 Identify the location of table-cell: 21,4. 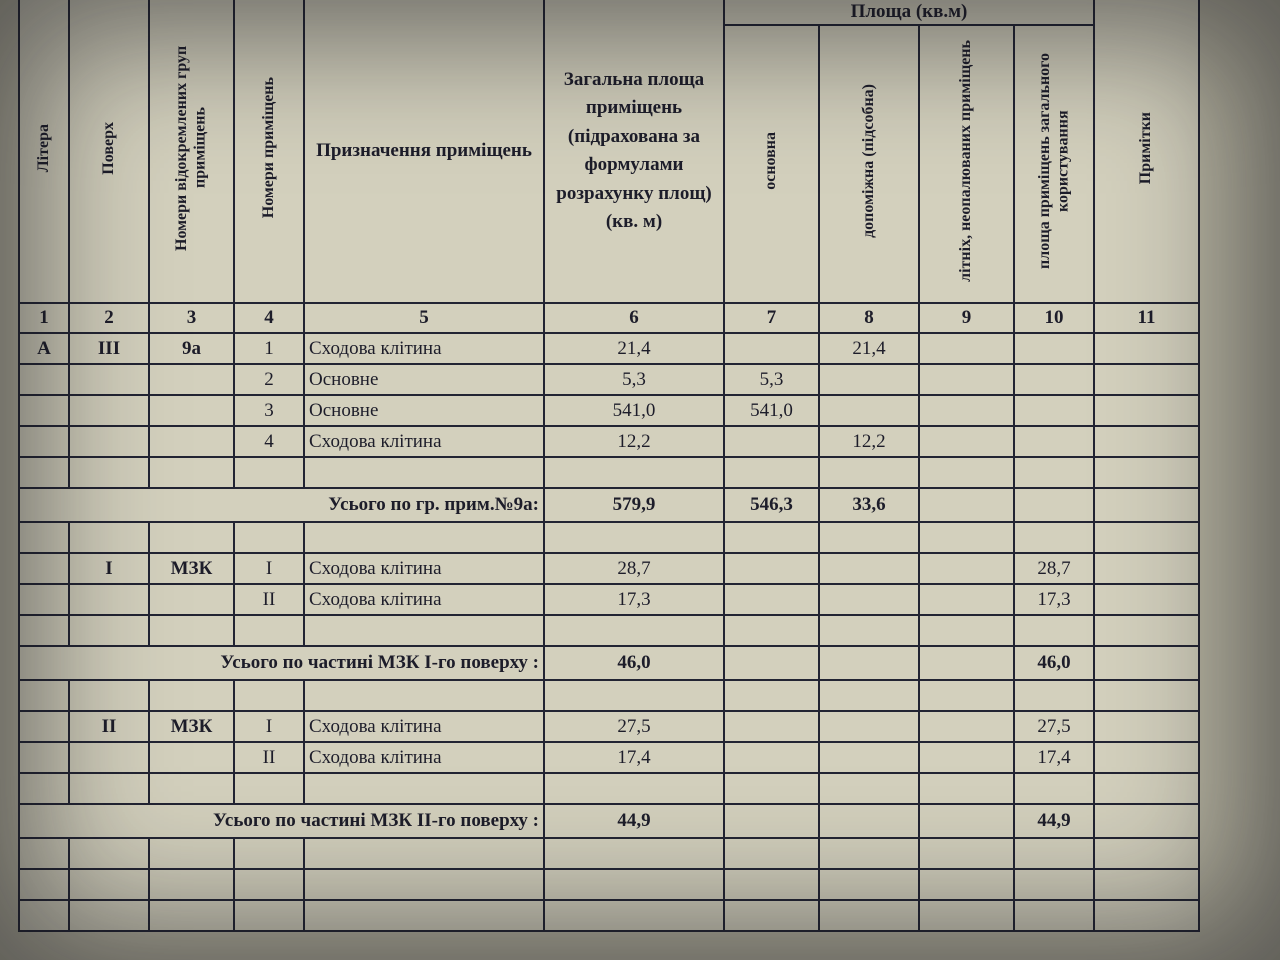
(869, 348).